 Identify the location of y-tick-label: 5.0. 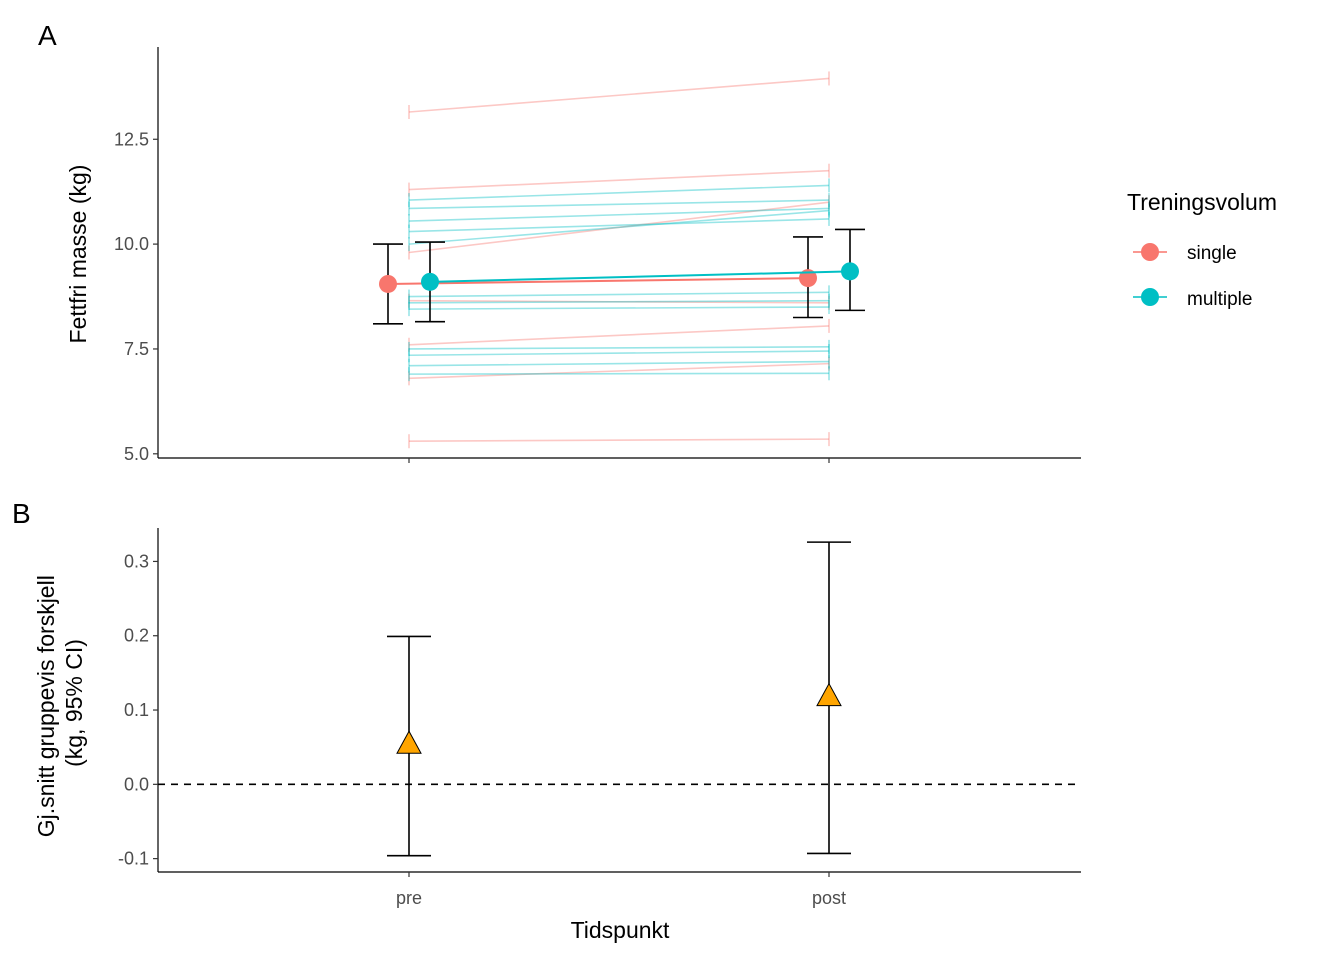
(136, 454).